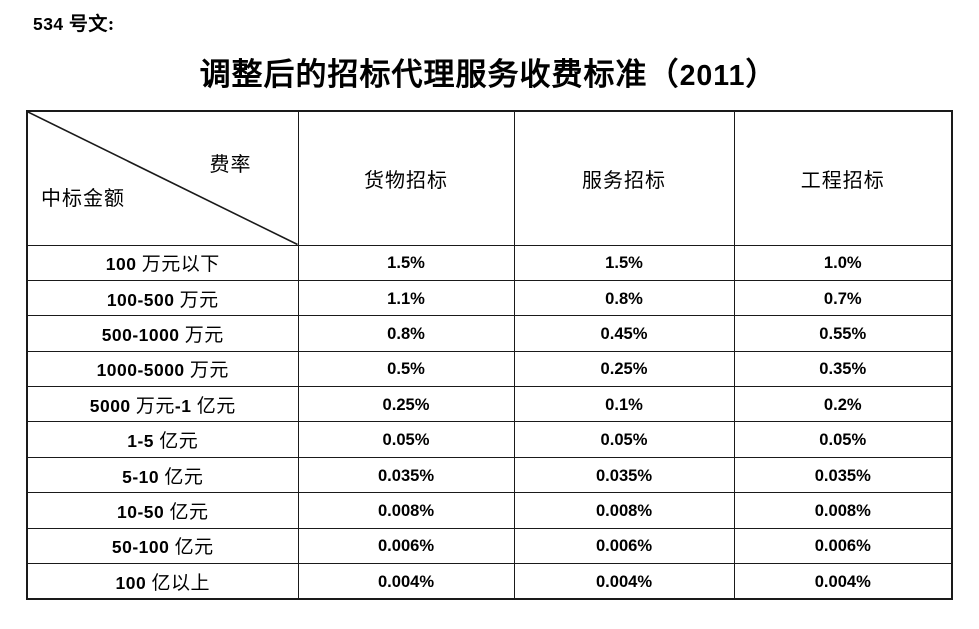 Image resolution: width=979 pixels, height=629 pixels. I want to click on table-row: 500-1000 万元 0.8% 0.45% 0.55%, so click(489, 333).